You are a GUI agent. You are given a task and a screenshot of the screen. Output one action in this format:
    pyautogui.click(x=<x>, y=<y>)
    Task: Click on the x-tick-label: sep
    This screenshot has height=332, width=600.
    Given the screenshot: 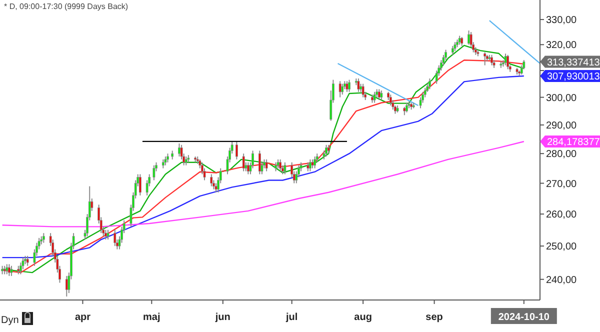 What is the action you would take?
    pyautogui.click(x=434, y=317)
    